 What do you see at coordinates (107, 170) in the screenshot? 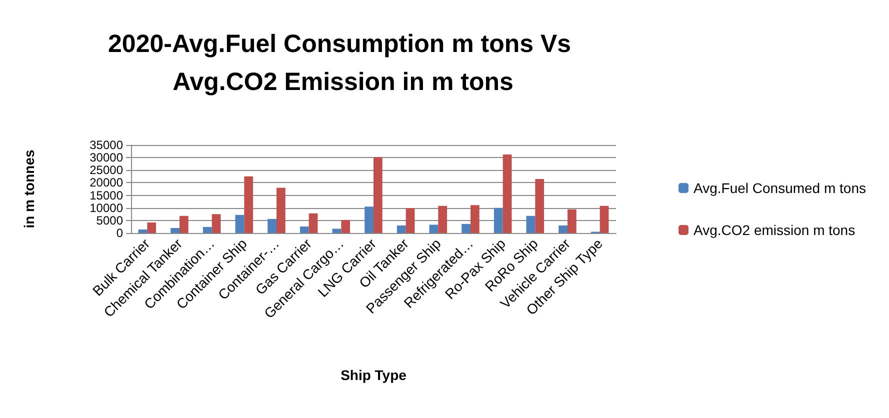
I see `y-tick-label: 25000` at bounding box center [107, 170].